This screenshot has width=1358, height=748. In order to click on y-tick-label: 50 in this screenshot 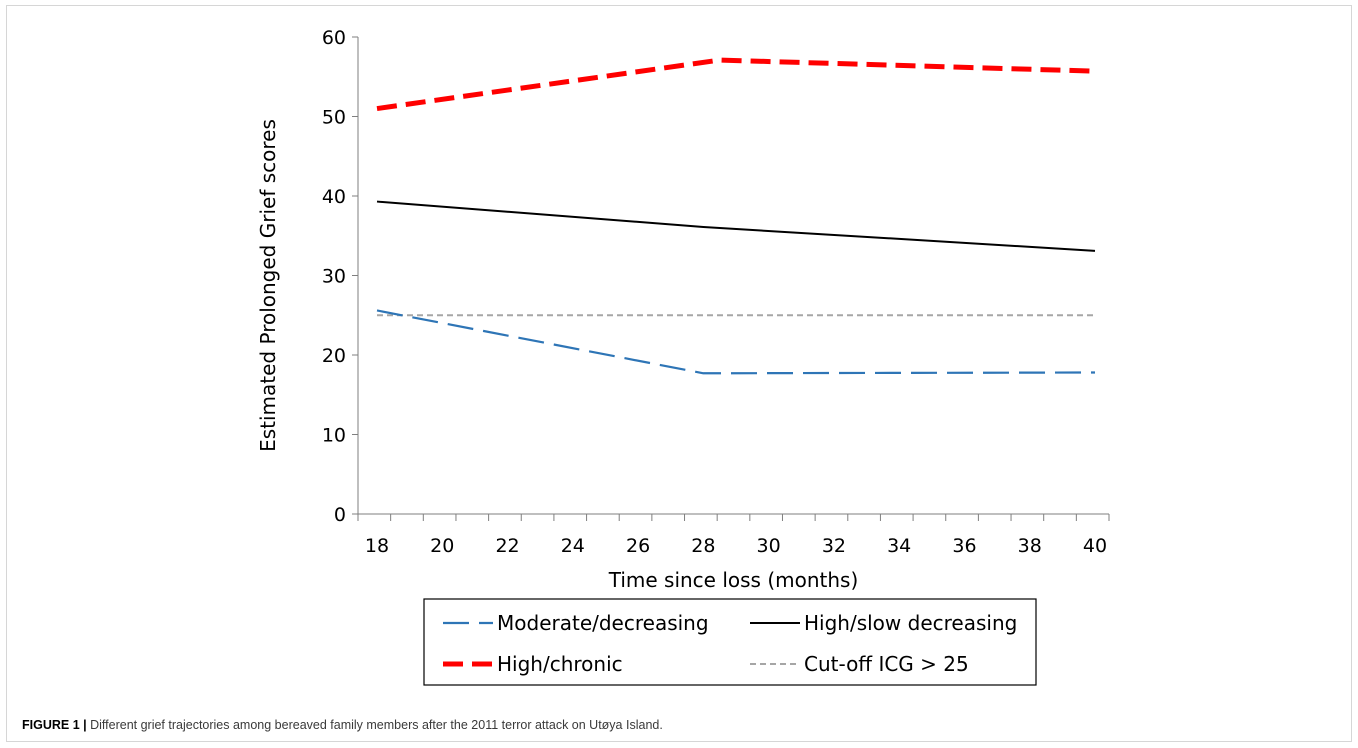, I will do `click(334, 118)`.